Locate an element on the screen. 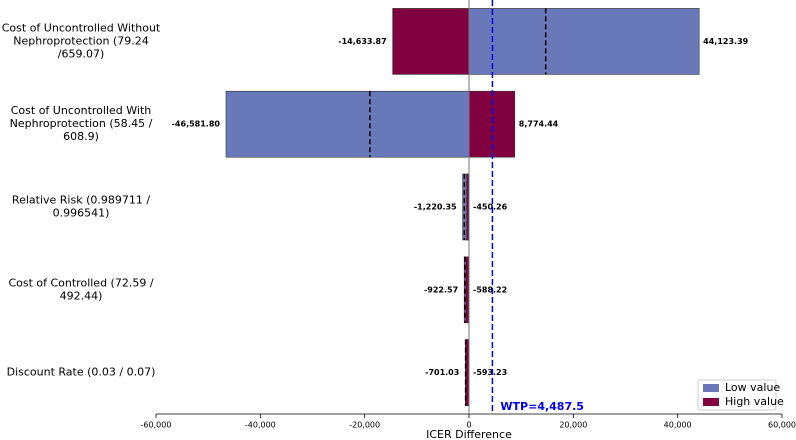  value-label: -450.26 is located at coordinates (490, 207).